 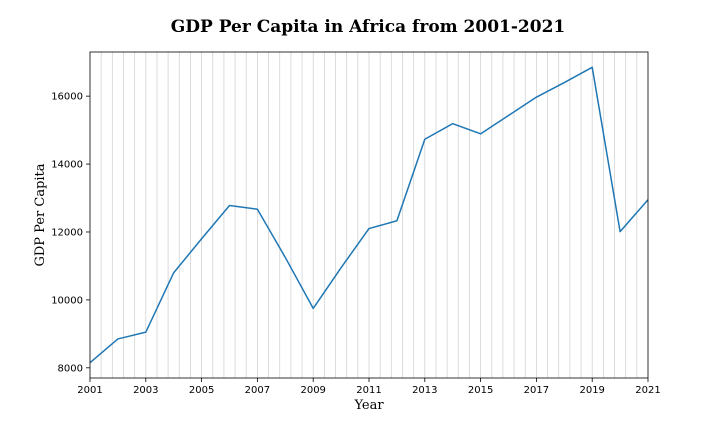 What do you see at coordinates (424, 390) in the screenshot?
I see `x-tick-label: 2013` at bounding box center [424, 390].